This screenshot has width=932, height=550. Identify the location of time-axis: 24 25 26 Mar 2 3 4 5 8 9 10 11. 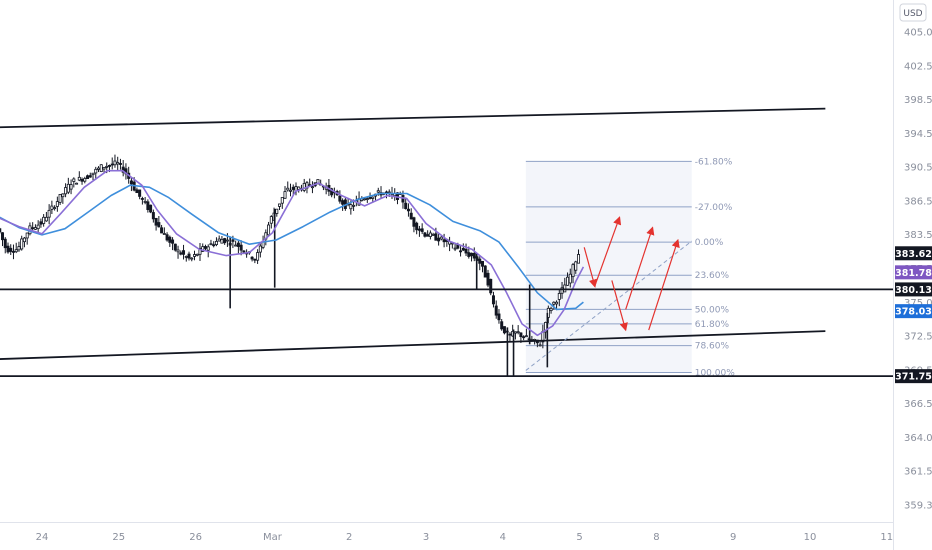
(446, 533).